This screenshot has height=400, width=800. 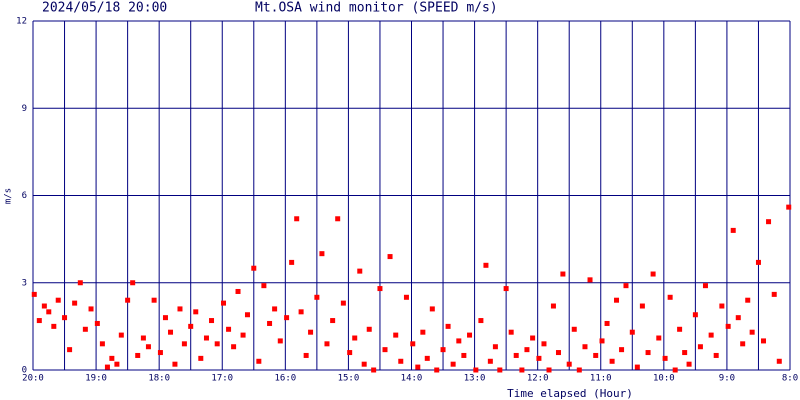 What do you see at coordinates (24, 109) in the screenshot?
I see `y-tick-label: 9` at bounding box center [24, 109].